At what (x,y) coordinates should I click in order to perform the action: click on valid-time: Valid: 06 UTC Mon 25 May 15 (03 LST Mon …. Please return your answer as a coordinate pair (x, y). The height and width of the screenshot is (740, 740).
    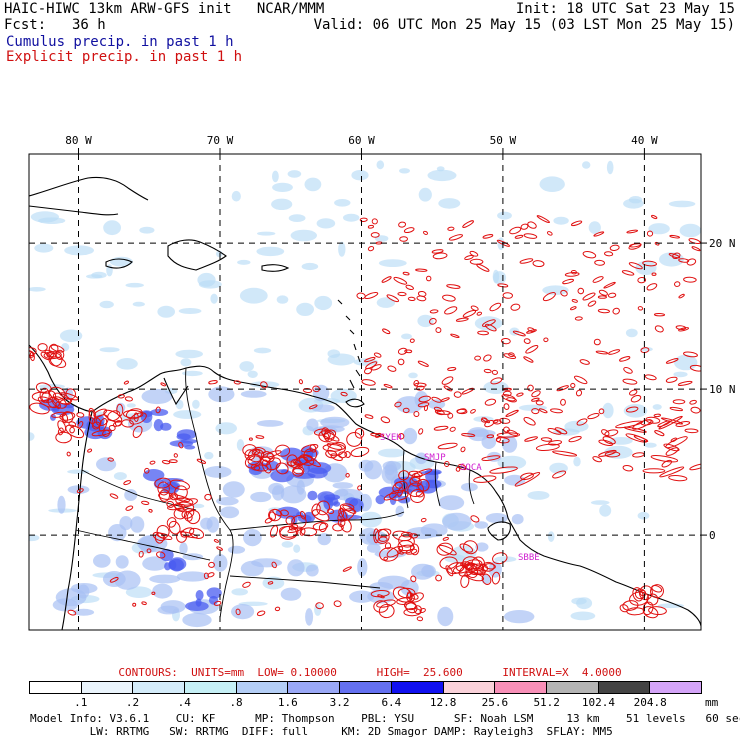
    Looking at the image, I should click on (524, 25).